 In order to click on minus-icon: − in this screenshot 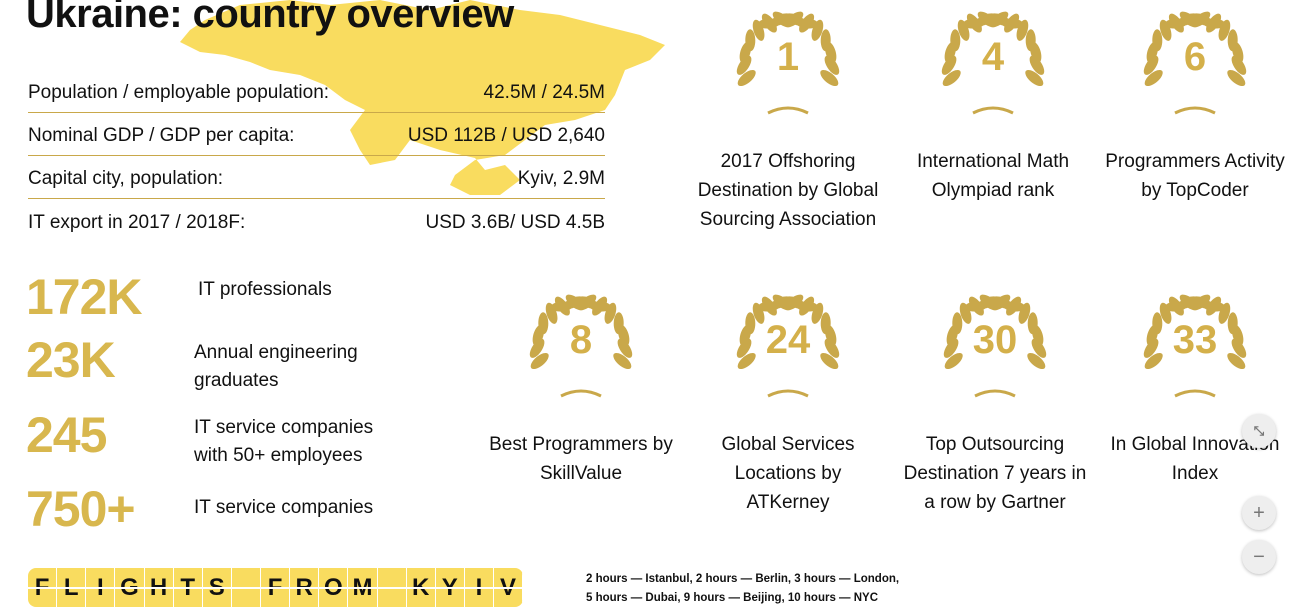, I will do `click(1259, 556)`.